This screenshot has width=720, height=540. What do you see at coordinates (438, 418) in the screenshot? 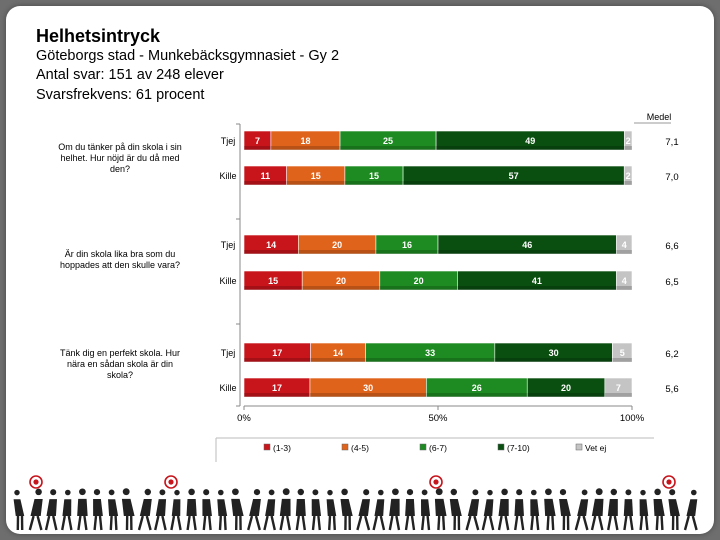
I see `x-tick-label: 50%` at bounding box center [438, 418].